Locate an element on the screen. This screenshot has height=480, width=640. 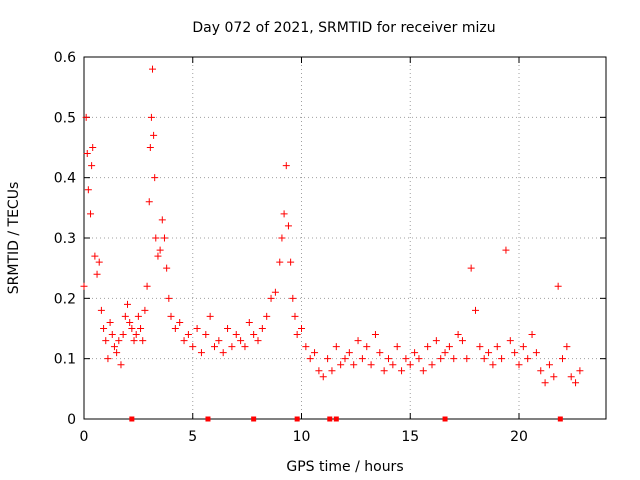
y-axis-label: SRMTID / TECUs is located at coordinates (14, 238).